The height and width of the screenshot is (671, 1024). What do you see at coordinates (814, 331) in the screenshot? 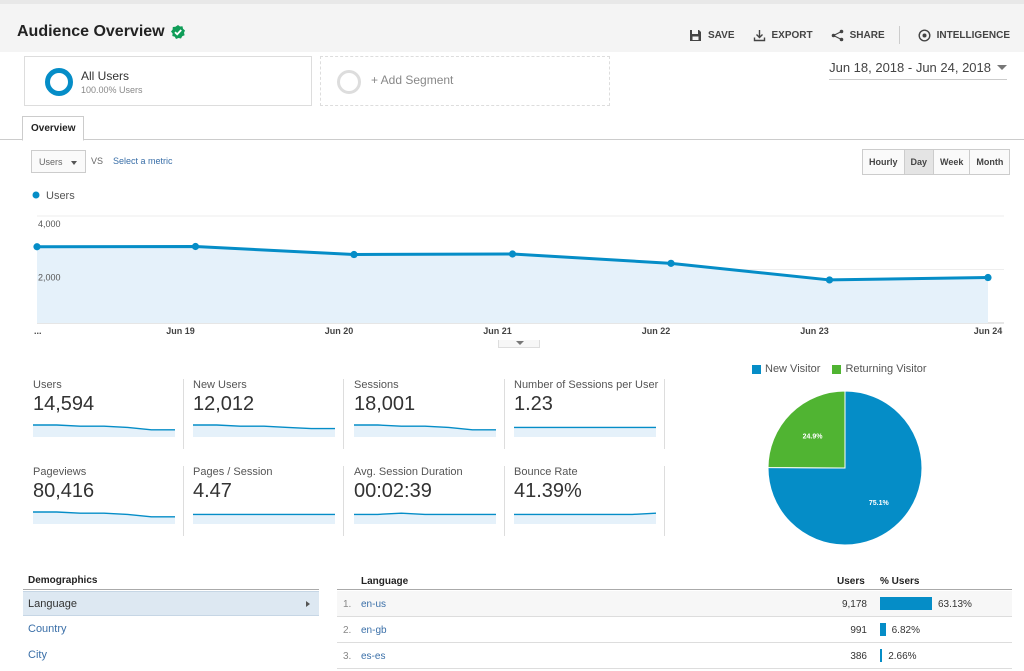
I see `x-tick-label: Jun 23` at bounding box center [814, 331].